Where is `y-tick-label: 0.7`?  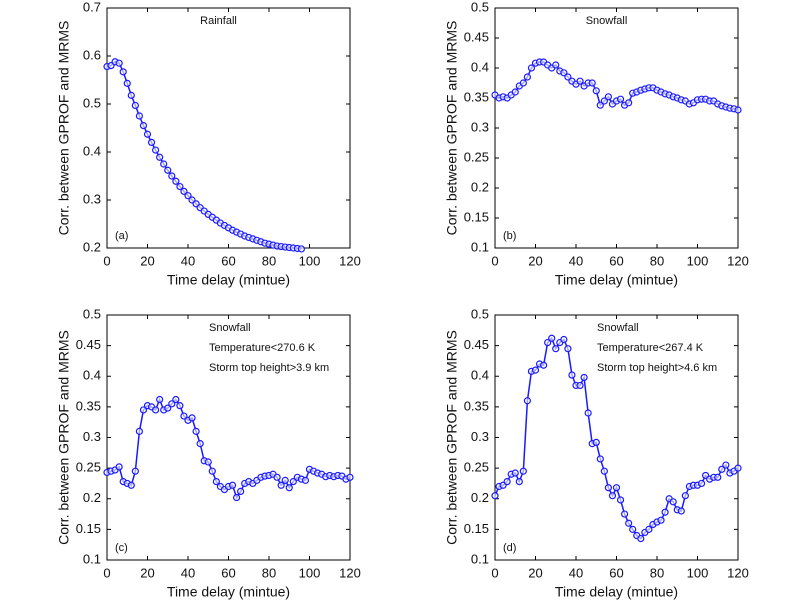 y-tick-label: 0.7 is located at coordinates (92, 7).